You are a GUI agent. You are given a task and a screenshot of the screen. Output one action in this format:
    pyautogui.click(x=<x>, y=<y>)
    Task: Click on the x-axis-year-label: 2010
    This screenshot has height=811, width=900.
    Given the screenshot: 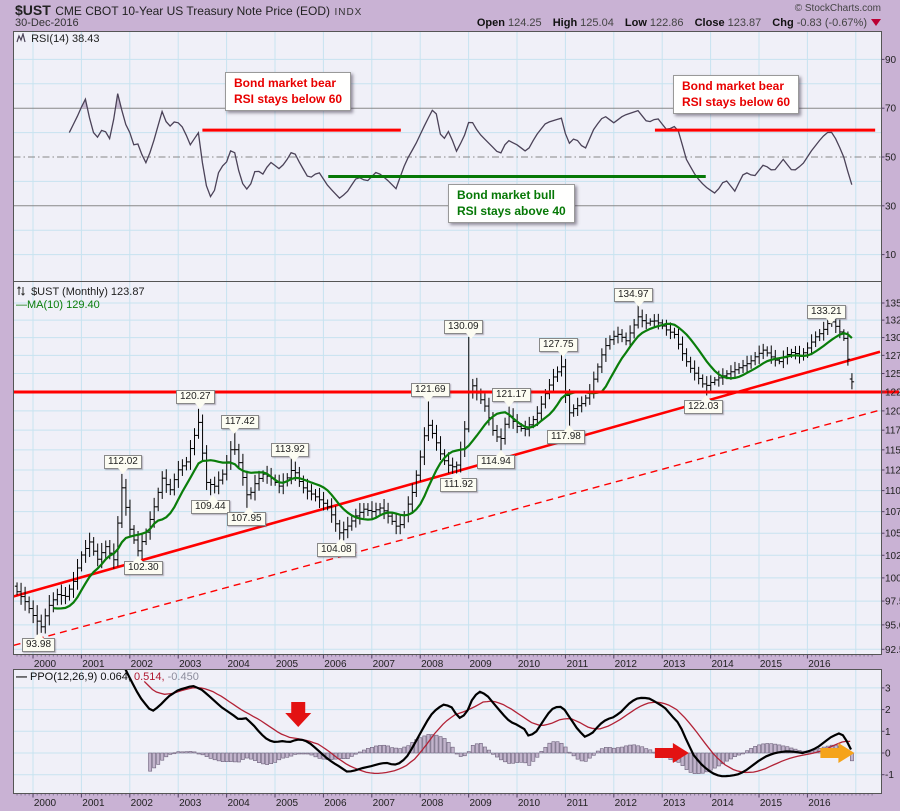 What is the action you would take?
    pyautogui.click(x=529, y=803)
    